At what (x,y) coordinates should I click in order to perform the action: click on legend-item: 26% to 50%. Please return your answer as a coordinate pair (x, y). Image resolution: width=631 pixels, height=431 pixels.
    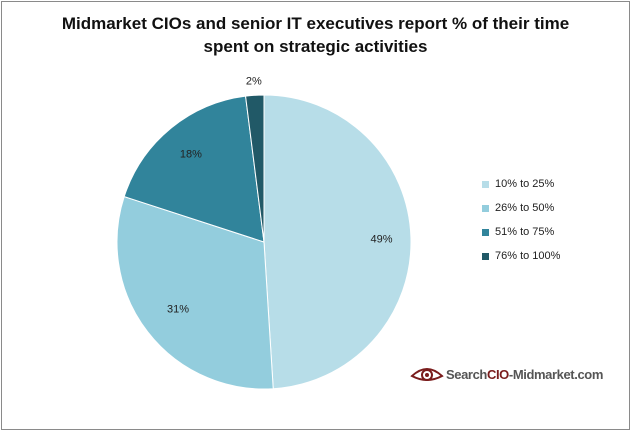
    Looking at the image, I should click on (521, 208).